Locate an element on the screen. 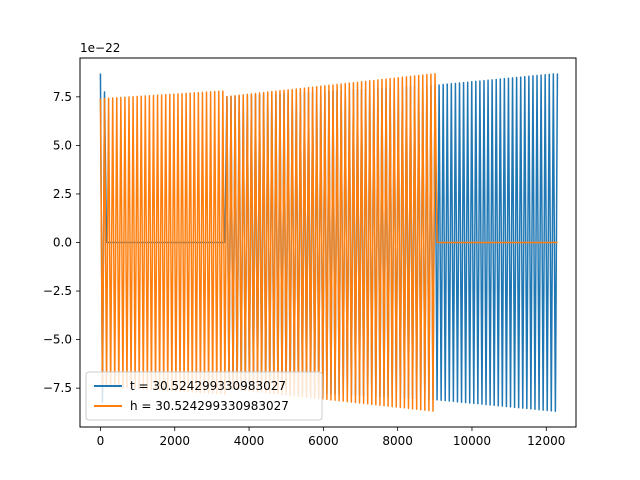 The width and height of the screenshot is (640, 480). y-axis: −7.5 −5.0 −2.5 0.0 2.5 5.0 7.5 is located at coordinates (61, 242).